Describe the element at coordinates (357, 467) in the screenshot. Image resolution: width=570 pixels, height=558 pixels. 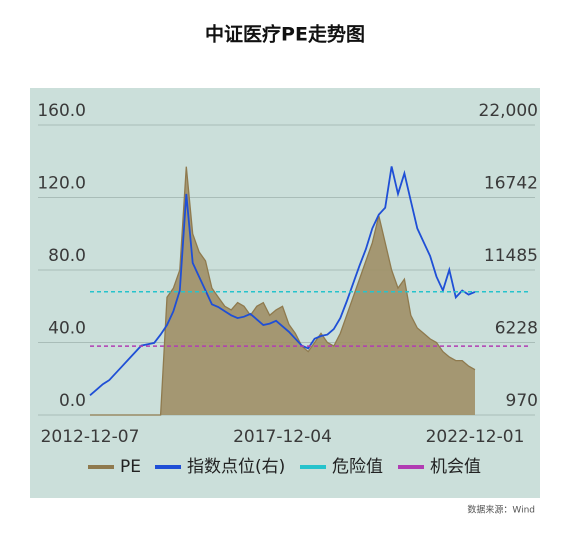
I see `legend-label: 危险值` at that location.